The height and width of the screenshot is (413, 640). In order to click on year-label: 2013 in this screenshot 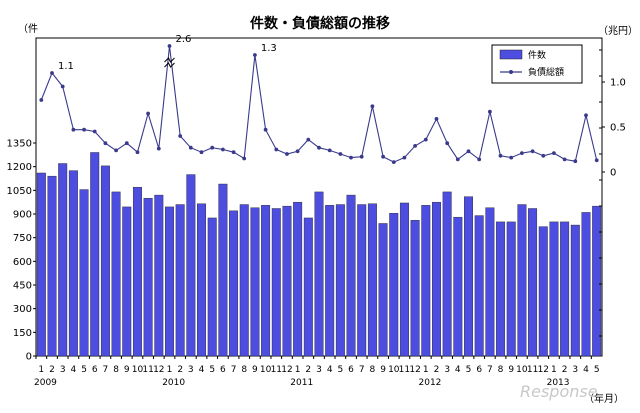, I will do `click(558, 383)`.